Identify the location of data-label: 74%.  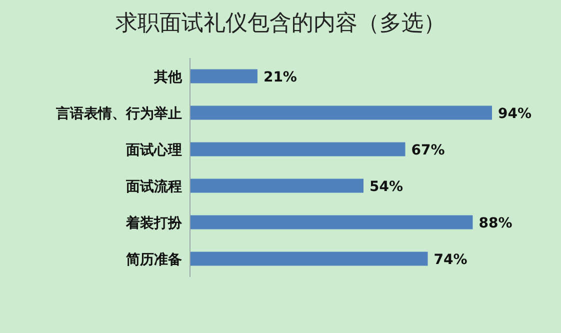
(451, 260).